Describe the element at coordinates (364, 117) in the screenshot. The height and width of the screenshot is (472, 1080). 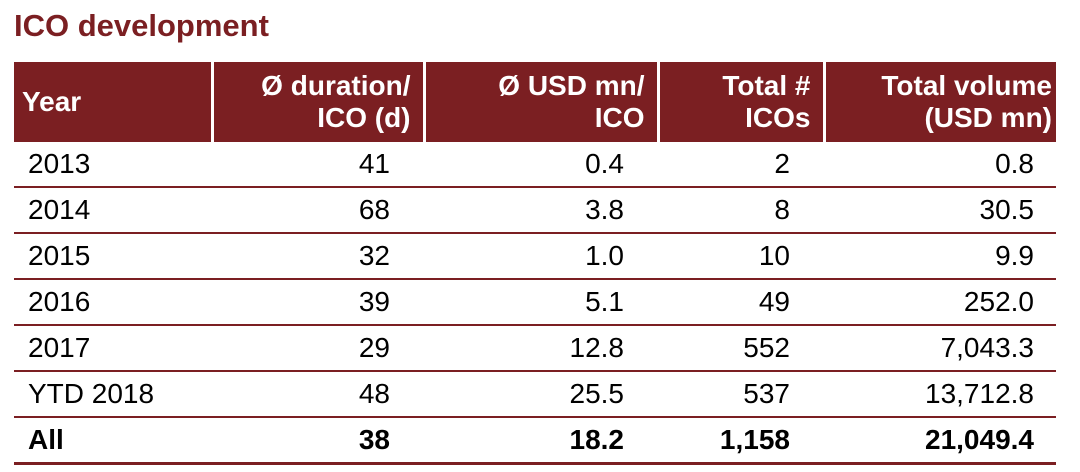
I see `header-avg-duration-line-2: ICO (d)` at that location.